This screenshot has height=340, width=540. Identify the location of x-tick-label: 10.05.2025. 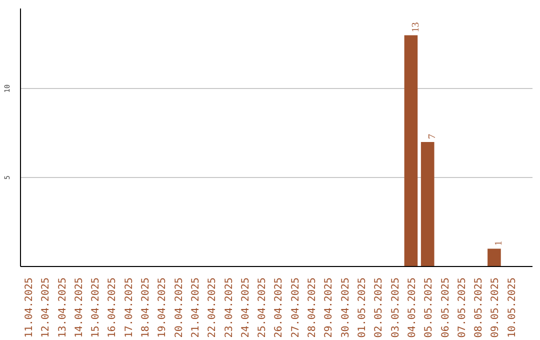
(512, 307).